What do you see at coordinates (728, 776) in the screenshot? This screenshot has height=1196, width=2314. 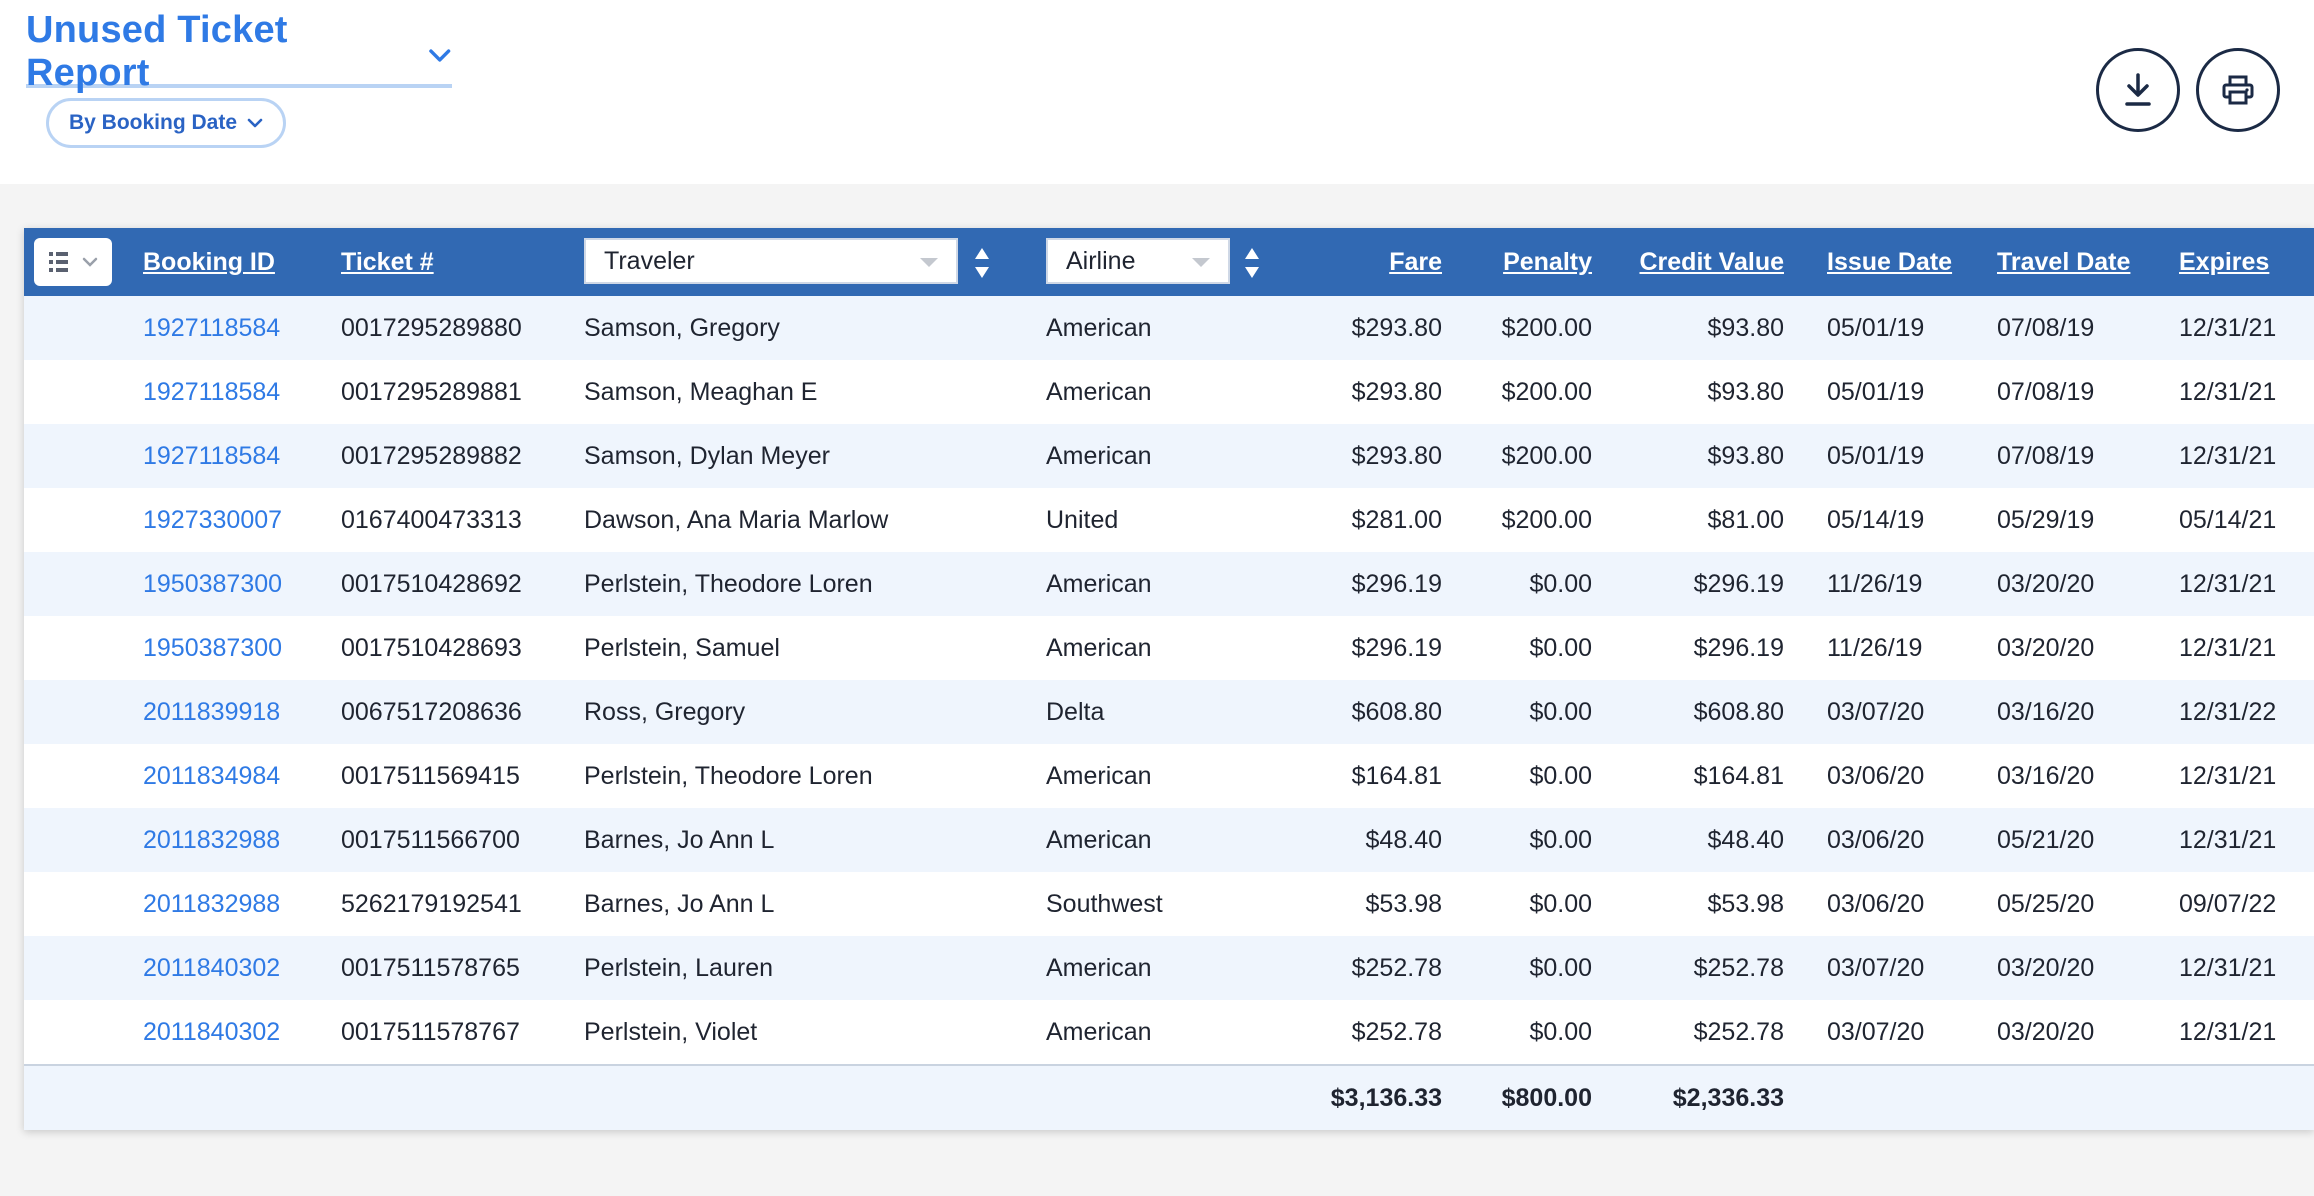 I see `cell-traveler: Perlstein, Theodore Loren` at bounding box center [728, 776].